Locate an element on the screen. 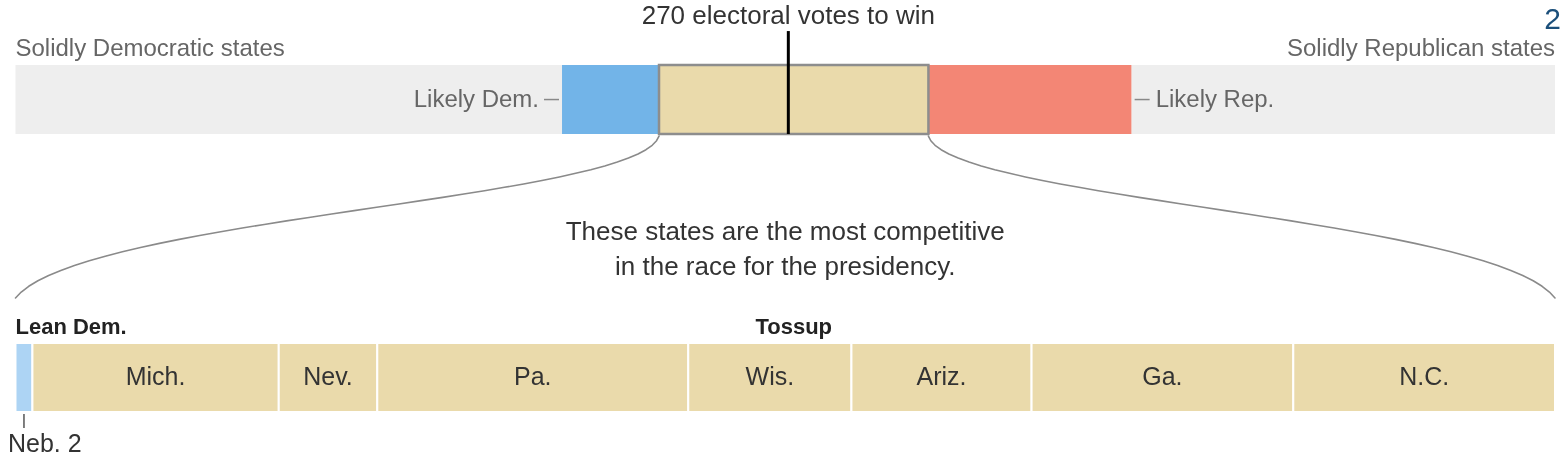 This screenshot has width=1563, height=462. text: Tossup is located at coordinates (793, 326).